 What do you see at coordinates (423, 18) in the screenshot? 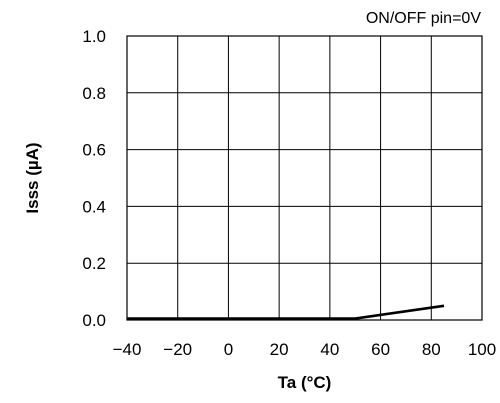
I see `chart-annotation: ON/OFF pin=0V` at bounding box center [423, 18].